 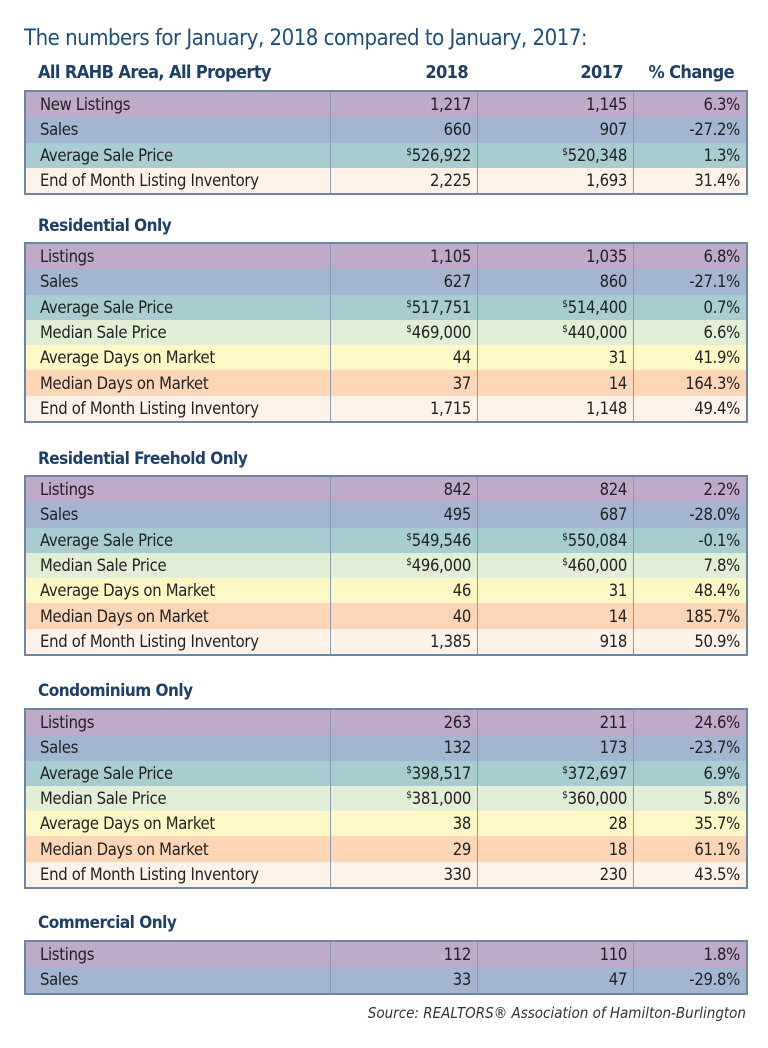 What do you see at coordinates (386, 307) in the screenshot?
I see `table-row: Average Sale Price $517,751 $514,400 0.7%` at bounding box center [386, 307].